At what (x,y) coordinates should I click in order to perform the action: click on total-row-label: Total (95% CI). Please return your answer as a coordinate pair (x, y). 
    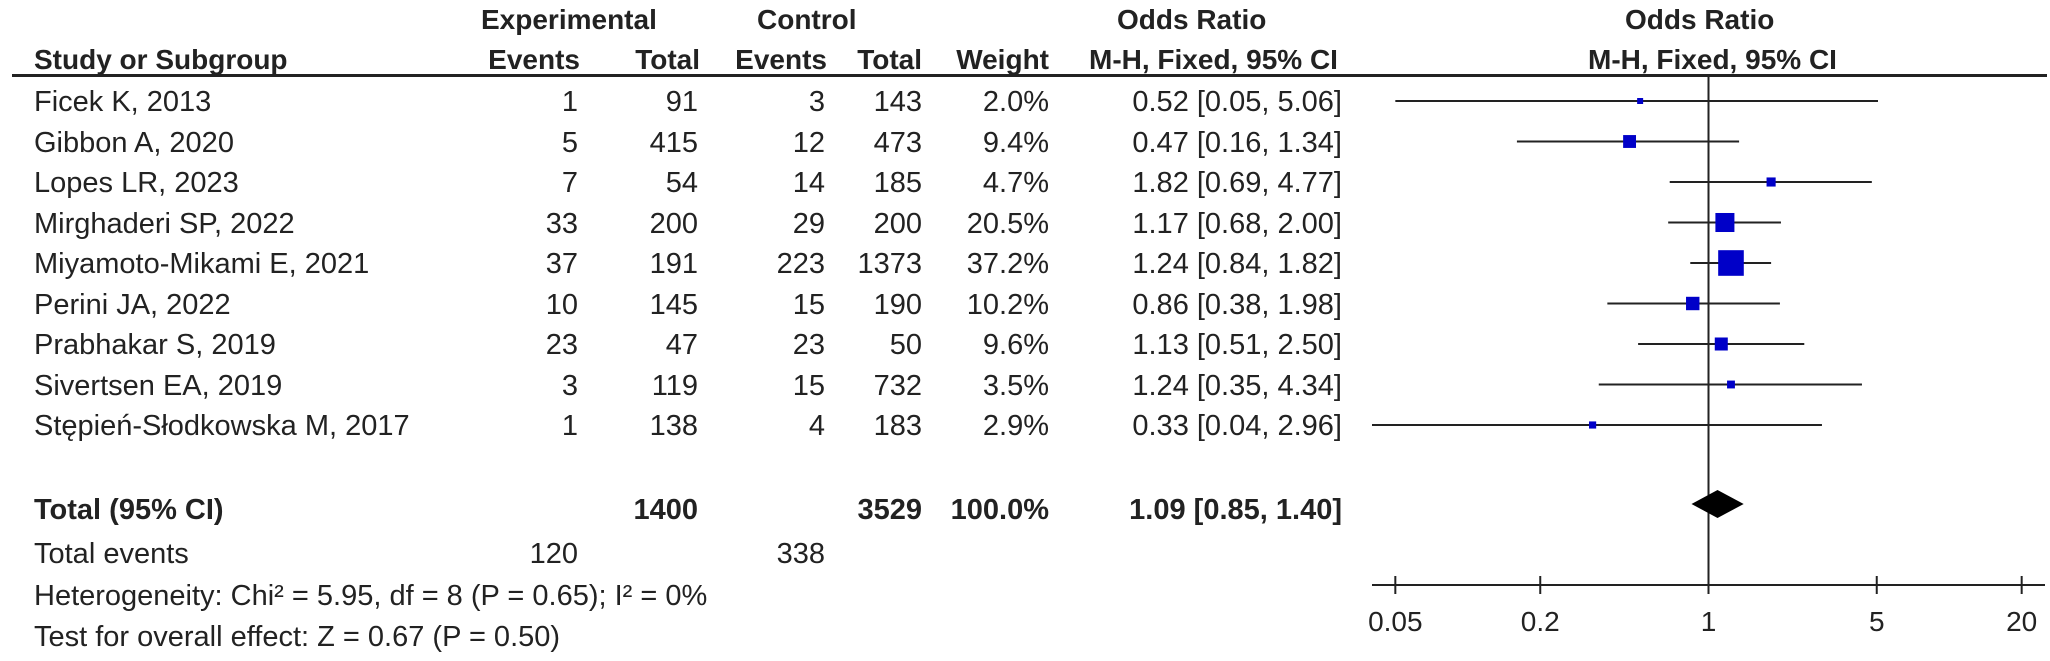
    Looking at the image, I should click on (129, 510).